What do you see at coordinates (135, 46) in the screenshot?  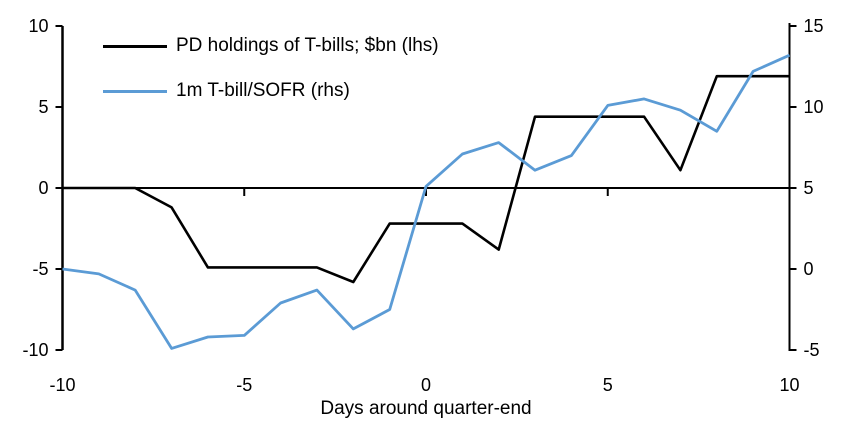 I see `legend-line-sample-black` at bounding box center [135, 46].